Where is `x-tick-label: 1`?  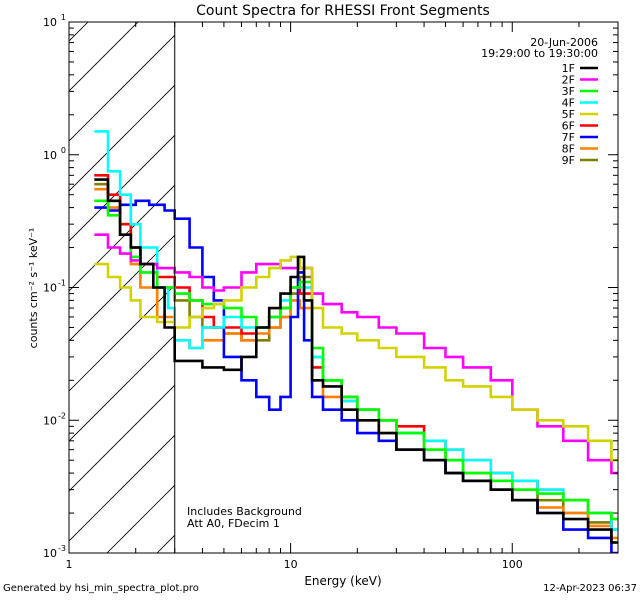
x-tick-label: 1 is located at coordinates (69, 564).